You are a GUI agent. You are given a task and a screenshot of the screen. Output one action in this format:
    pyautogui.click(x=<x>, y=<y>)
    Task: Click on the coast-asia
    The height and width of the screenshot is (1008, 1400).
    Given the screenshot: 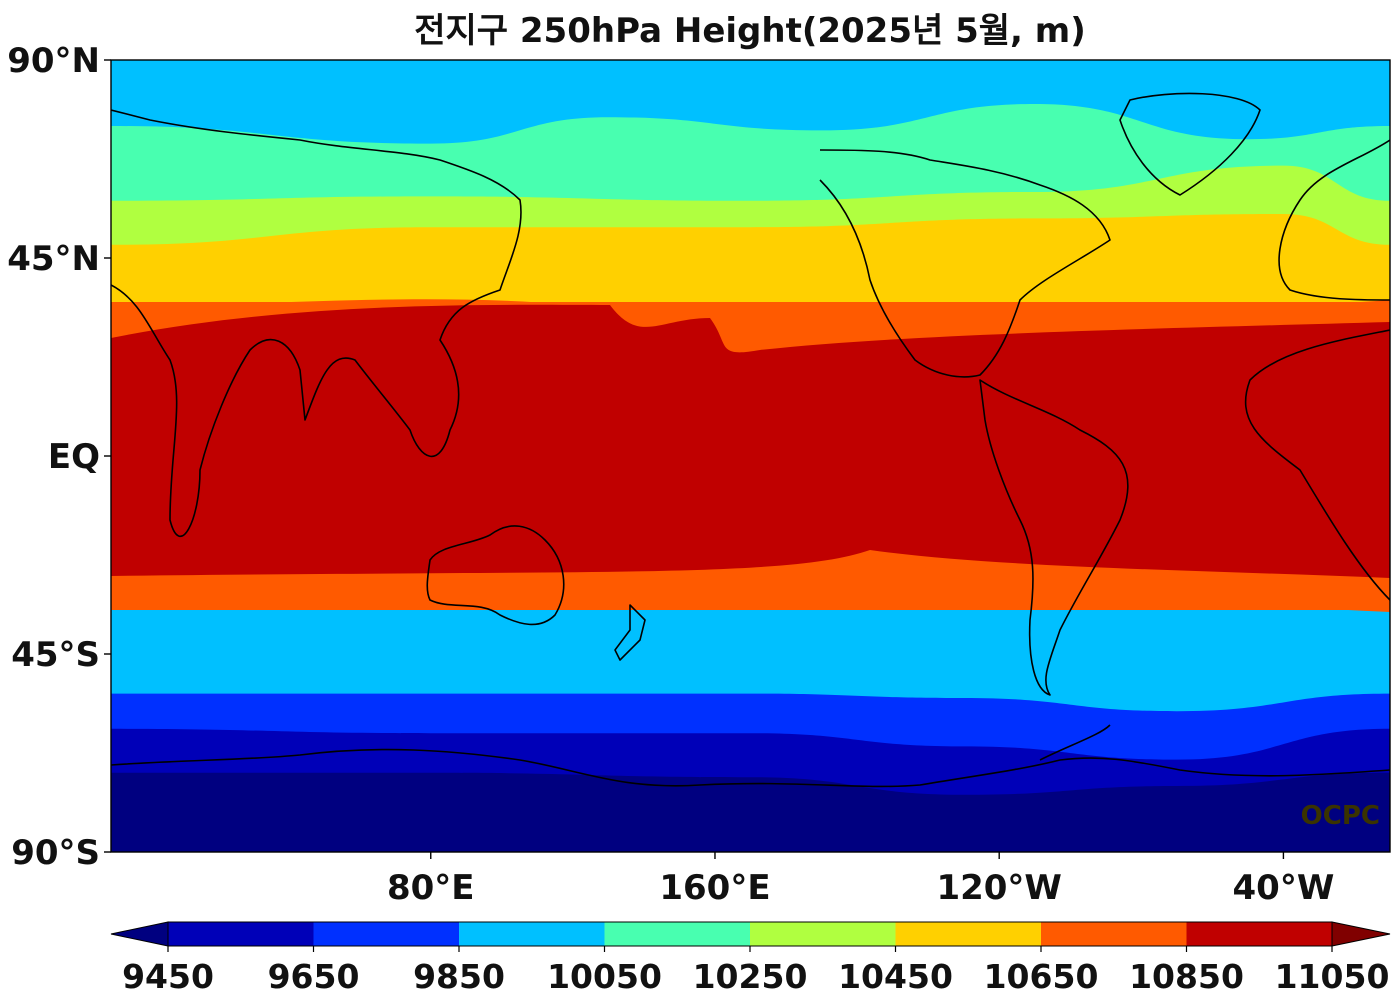 What is the action you would take?
    pyautogui.click(x=316, y=323)
    